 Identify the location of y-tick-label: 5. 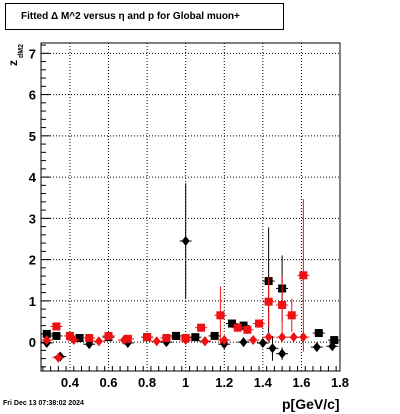
(32, 136).